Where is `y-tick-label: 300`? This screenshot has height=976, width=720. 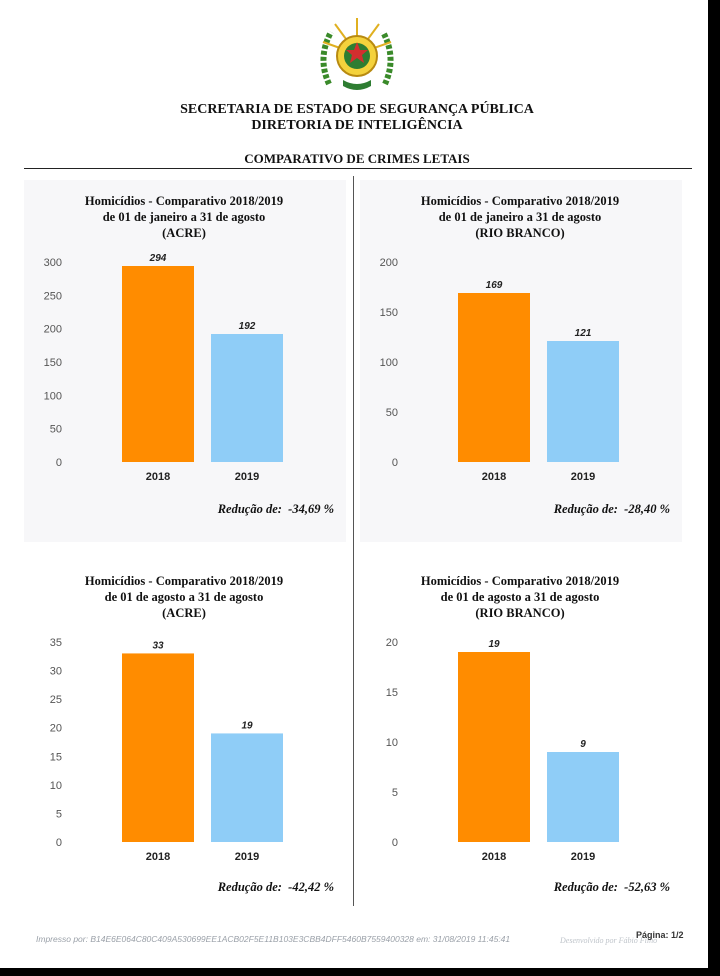
y-tick-label: 300 is located at coordinates (53, 263).